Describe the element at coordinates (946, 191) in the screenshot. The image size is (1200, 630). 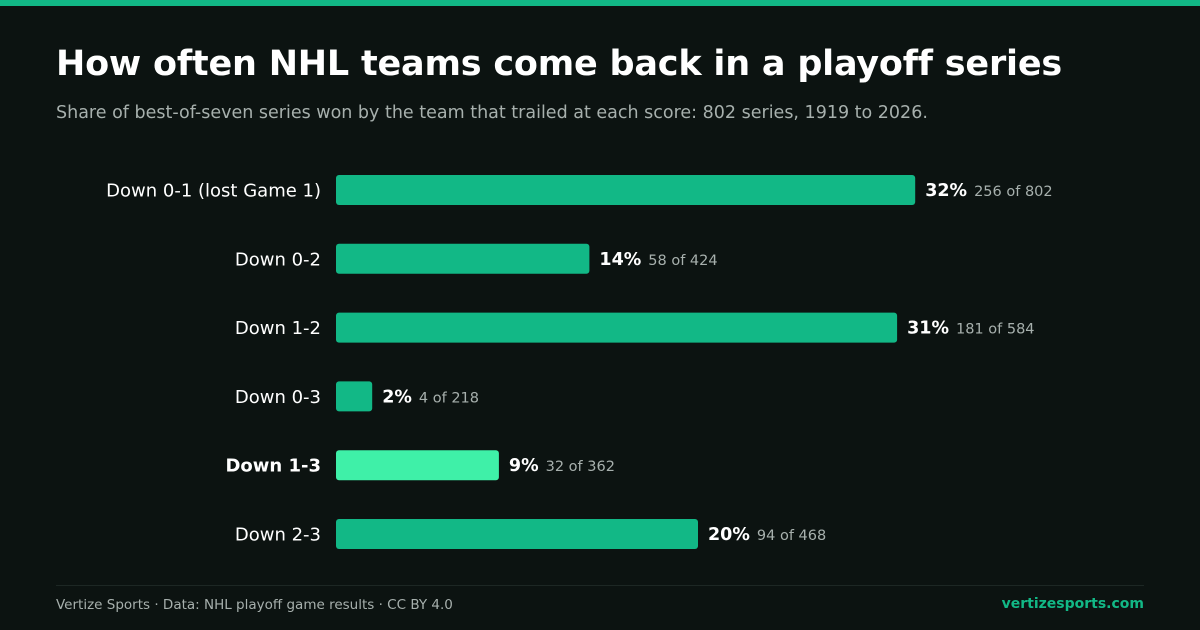
I see `value-label: 32%` at that location.